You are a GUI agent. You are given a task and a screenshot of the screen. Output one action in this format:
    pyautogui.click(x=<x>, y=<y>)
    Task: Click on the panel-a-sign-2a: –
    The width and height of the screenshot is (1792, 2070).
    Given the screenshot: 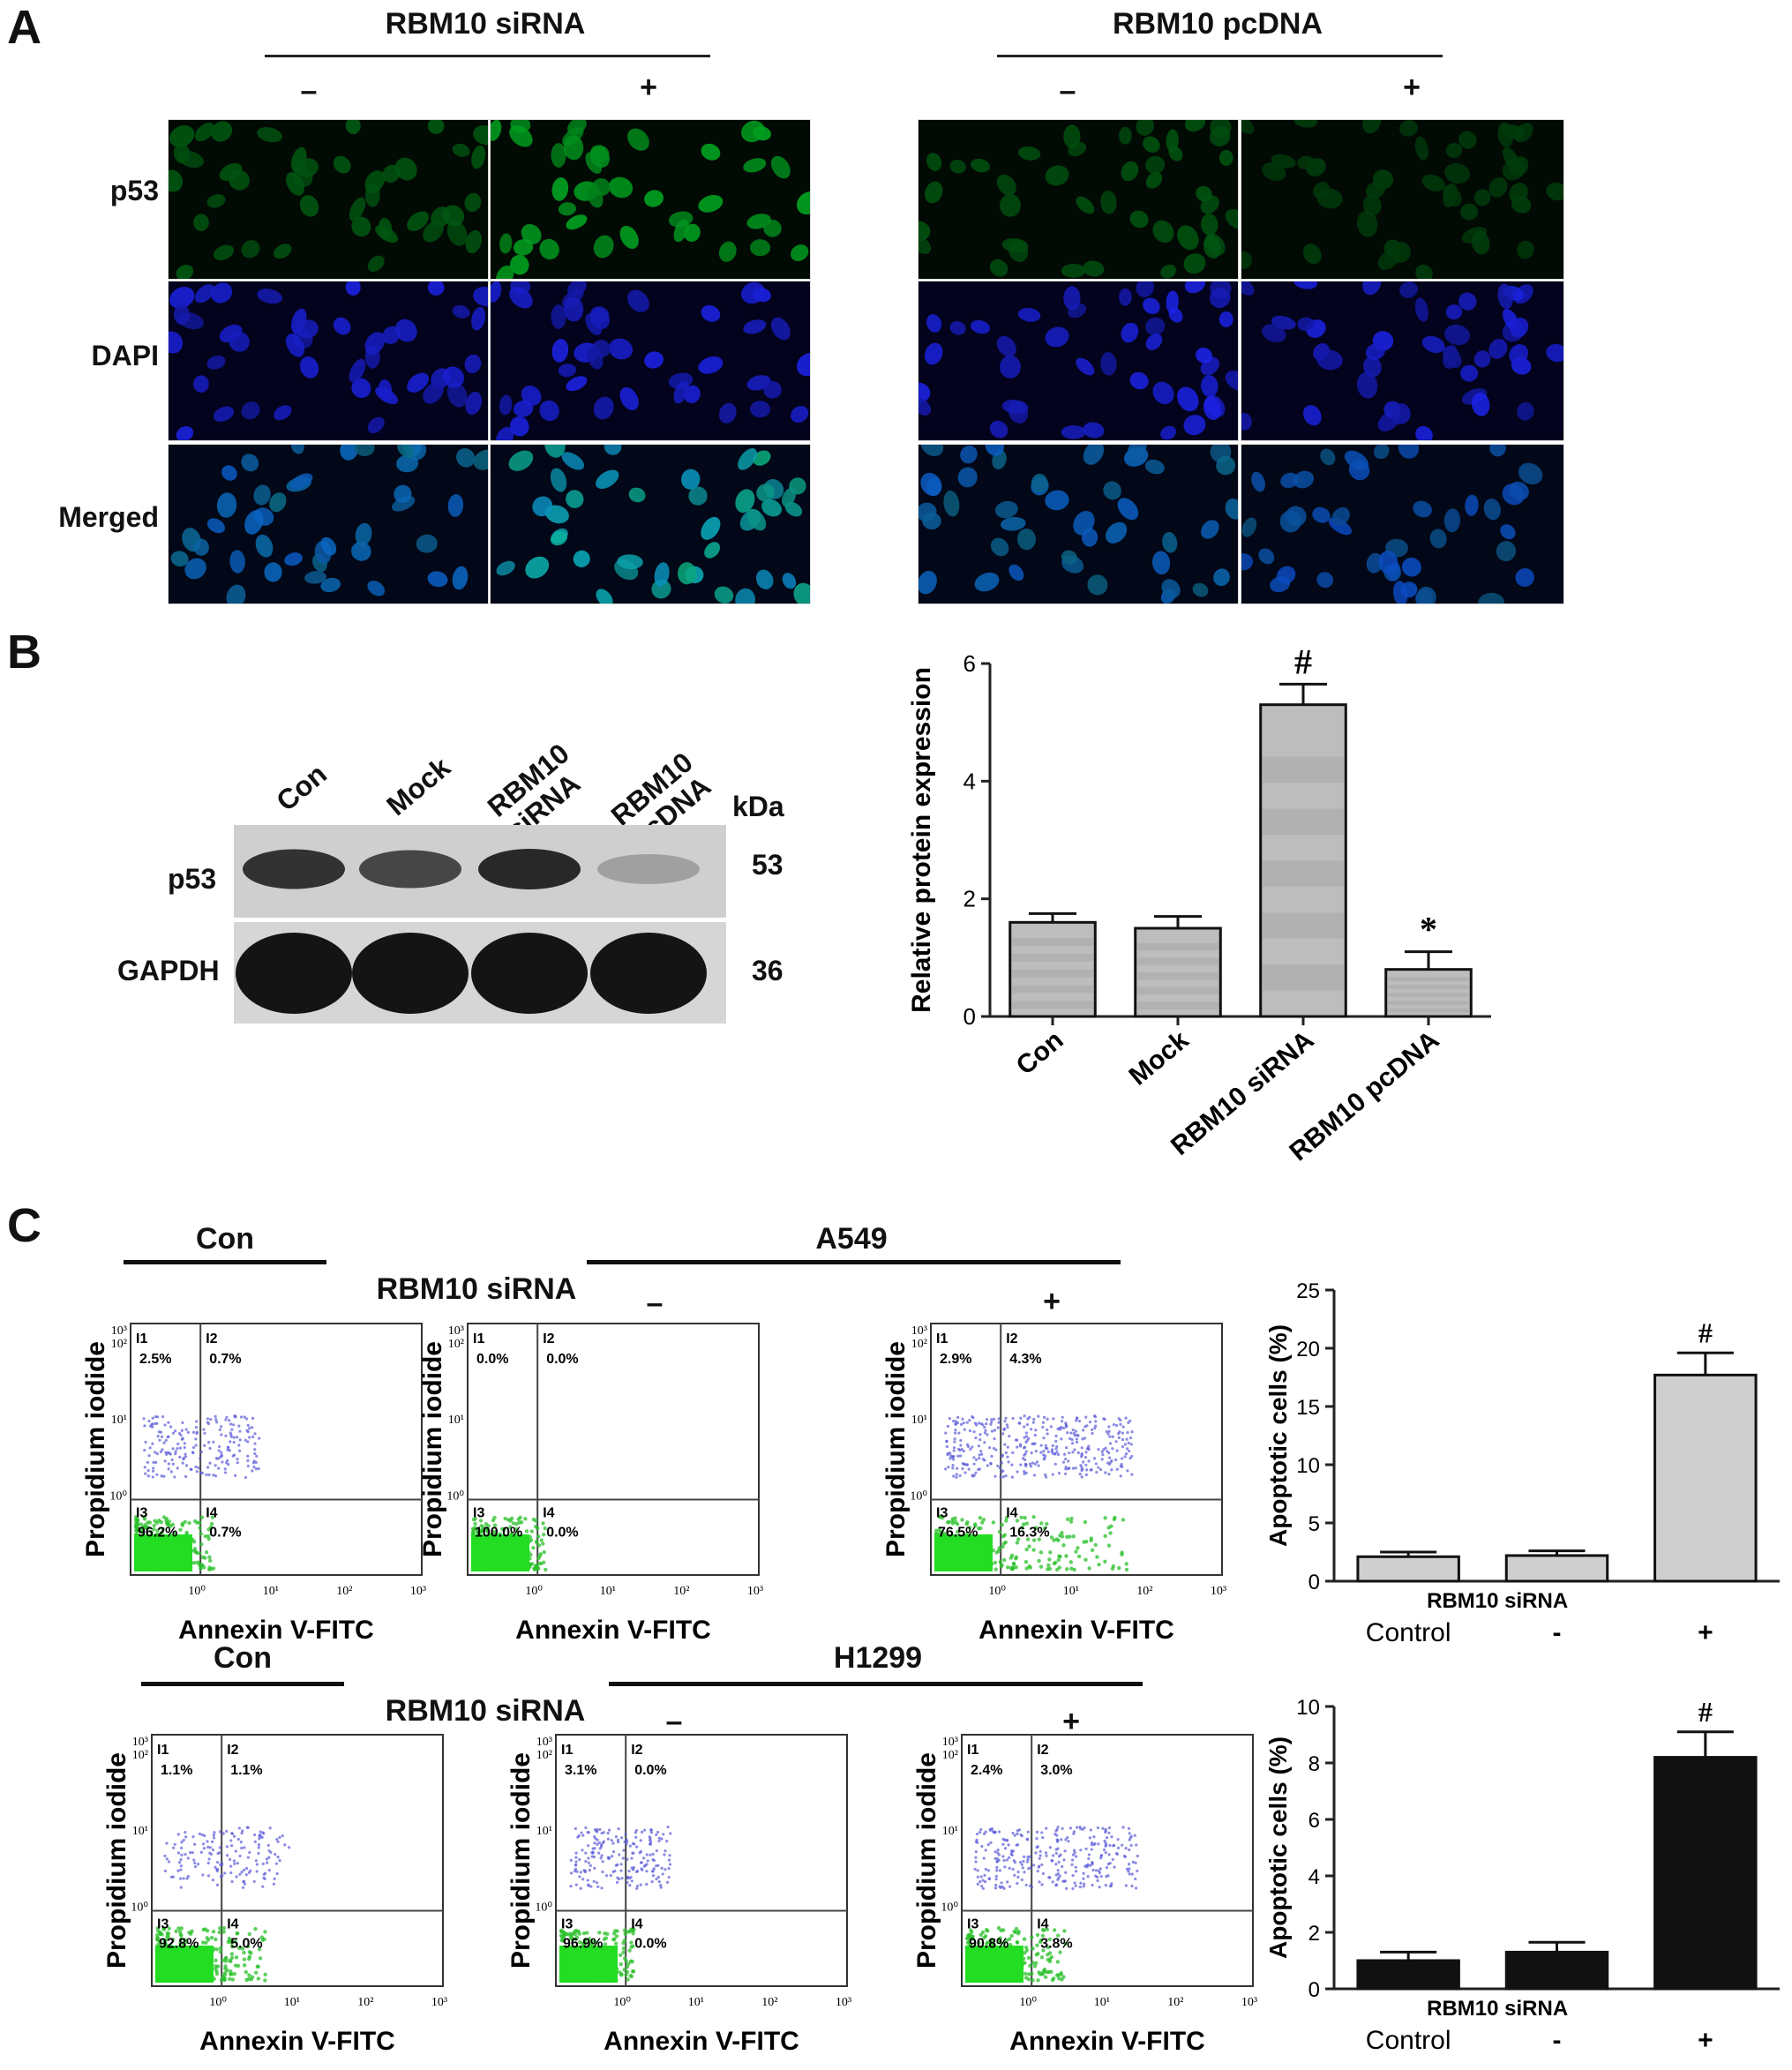 What is the action you would take?
    pyautogui.click(x=1067, y=91)
    